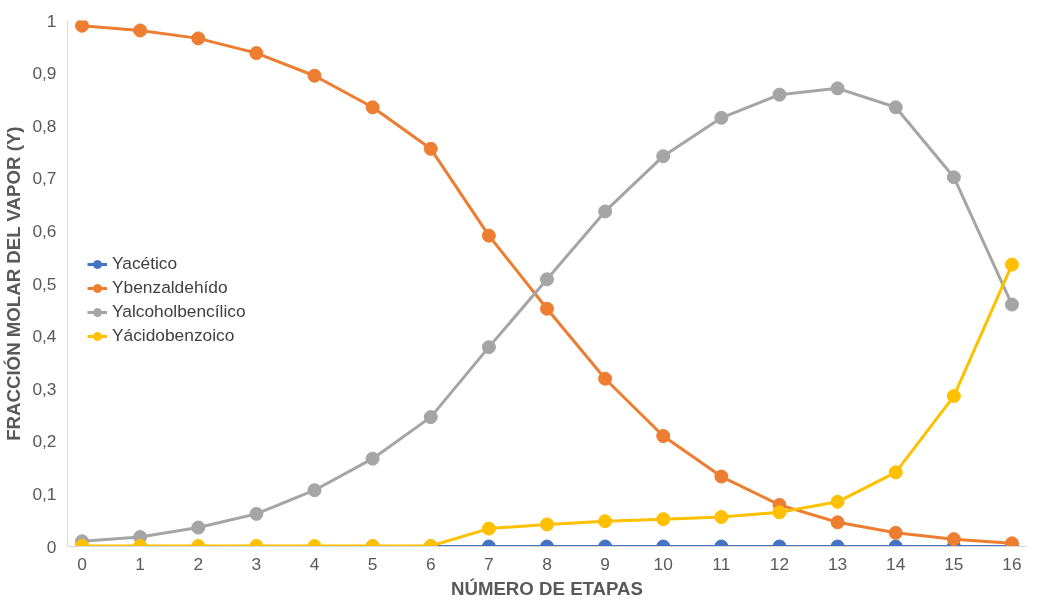 This screenshot has height=601, width=1041. I want to click on x-tick-label: 14, so click(896, 563).